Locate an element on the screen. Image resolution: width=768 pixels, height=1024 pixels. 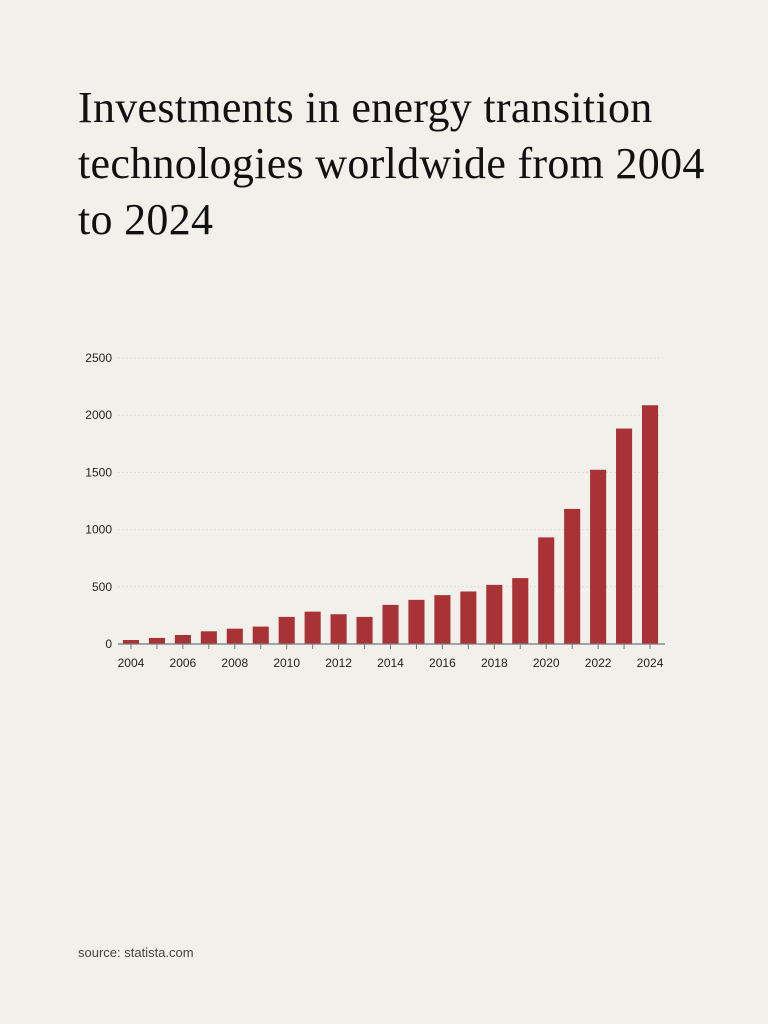
y-axis-ticks: 0 500 1000 1500 2000 2500 is located at coordinates (98, 501).